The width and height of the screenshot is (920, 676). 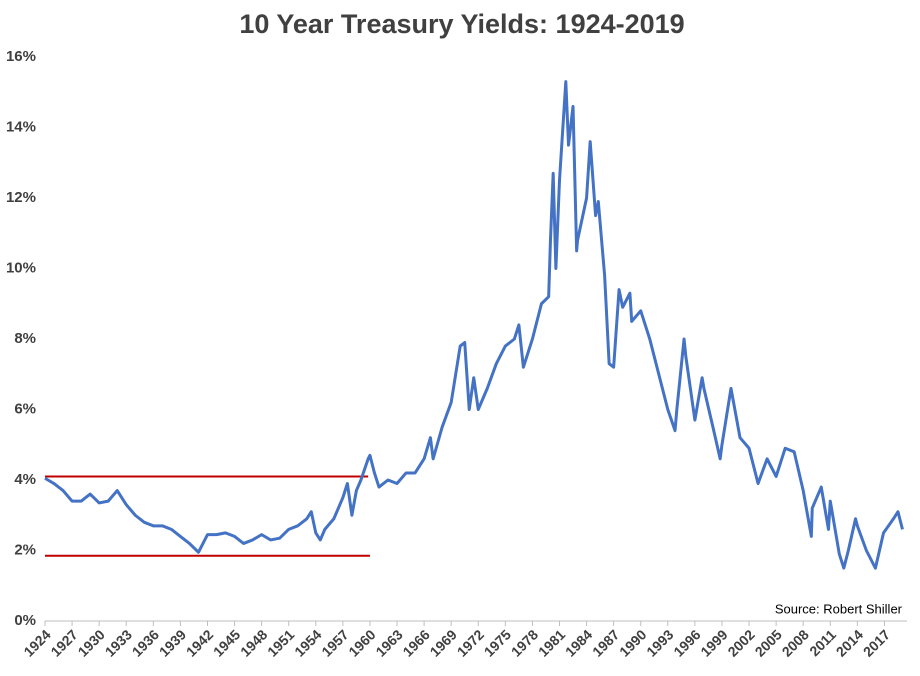 What do you see at coordinates (91, 642) in the screenshot?
I see `x-tick-label: 1930` at bounding box center [91, 642].